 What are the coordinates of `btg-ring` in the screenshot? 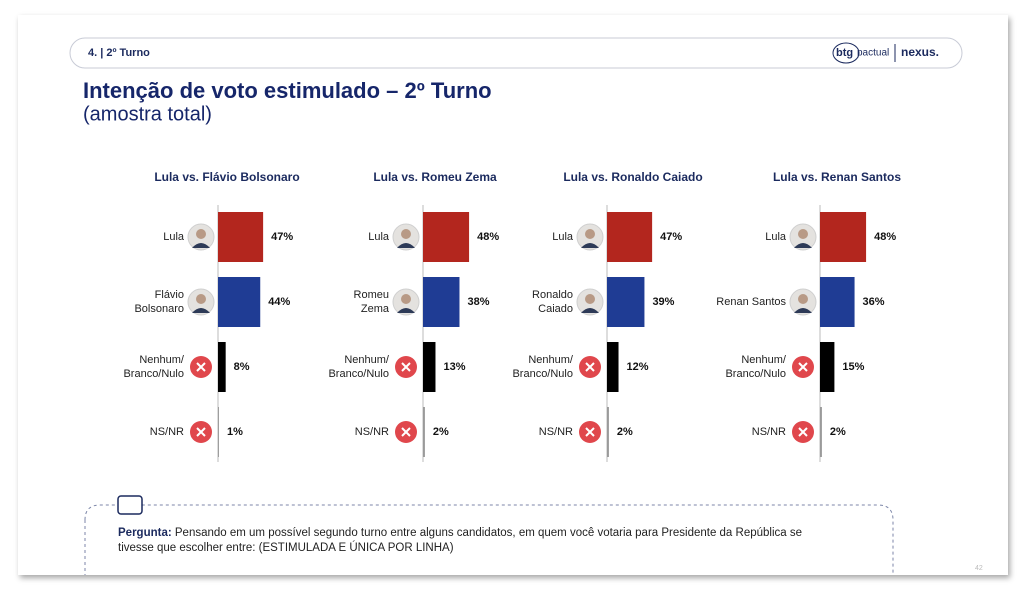 It's located at (846, 53).